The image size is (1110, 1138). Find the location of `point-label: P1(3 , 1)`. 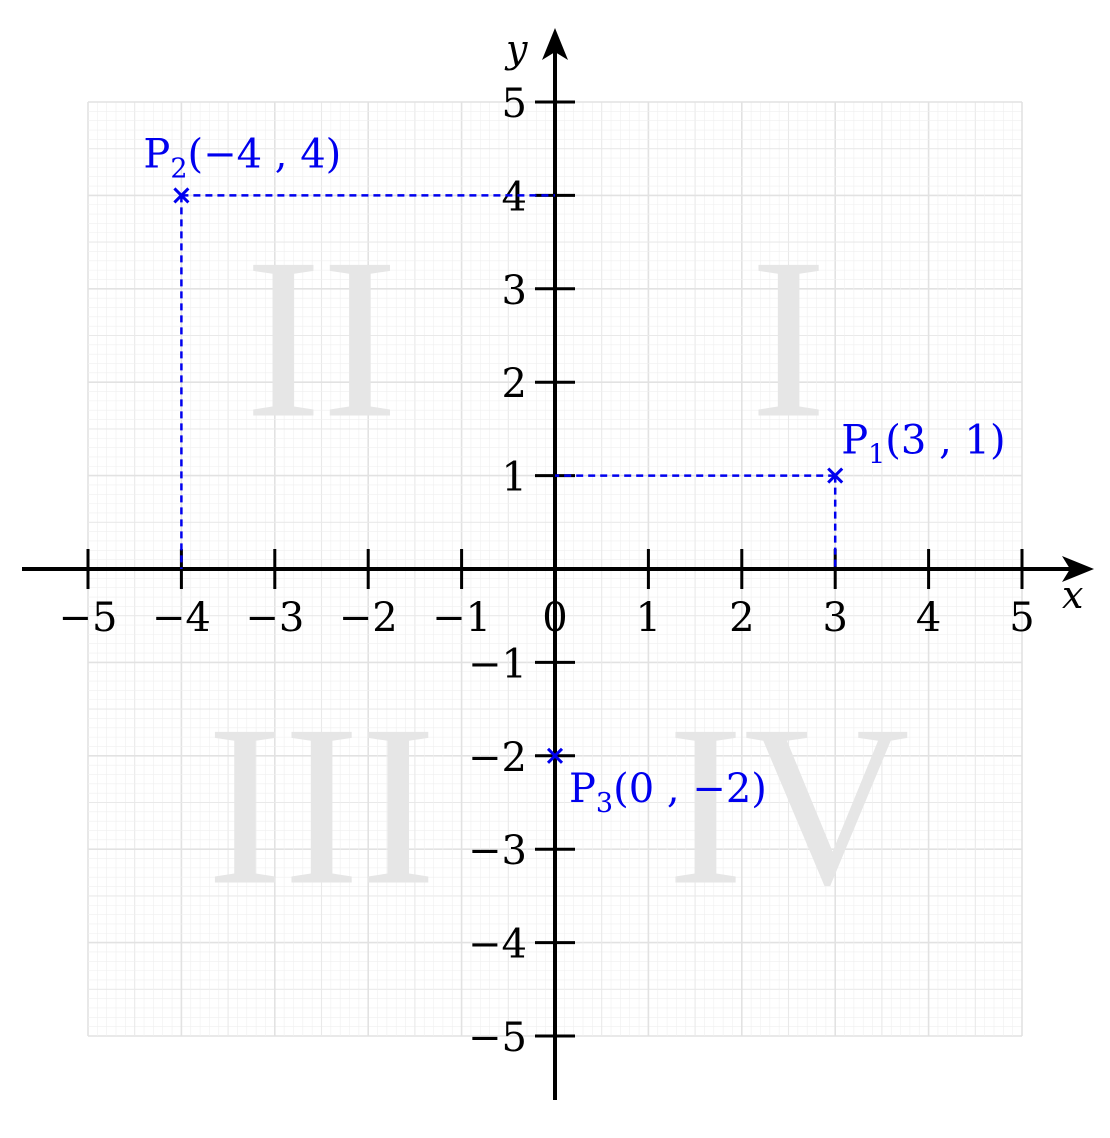

point-label: P1(3 , 1) is located at coordinates (923, 444).